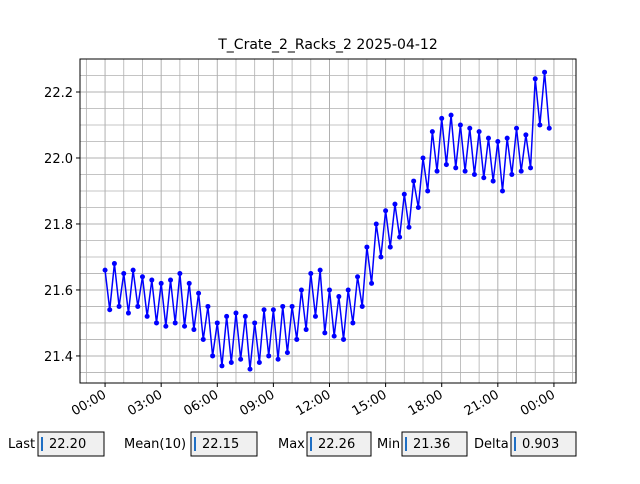  Describe the element at coordinates (543, 444) in the screenshot. I see `stat-field: 0.903` at that location.